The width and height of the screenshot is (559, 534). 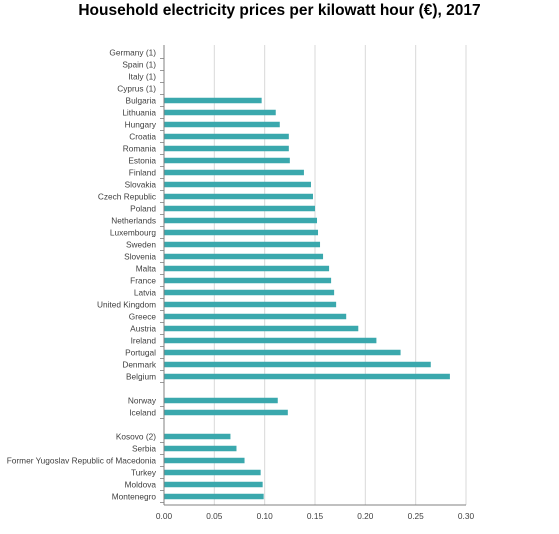 I want to click on category-label: Germany (1), so click(x=132, y=53).